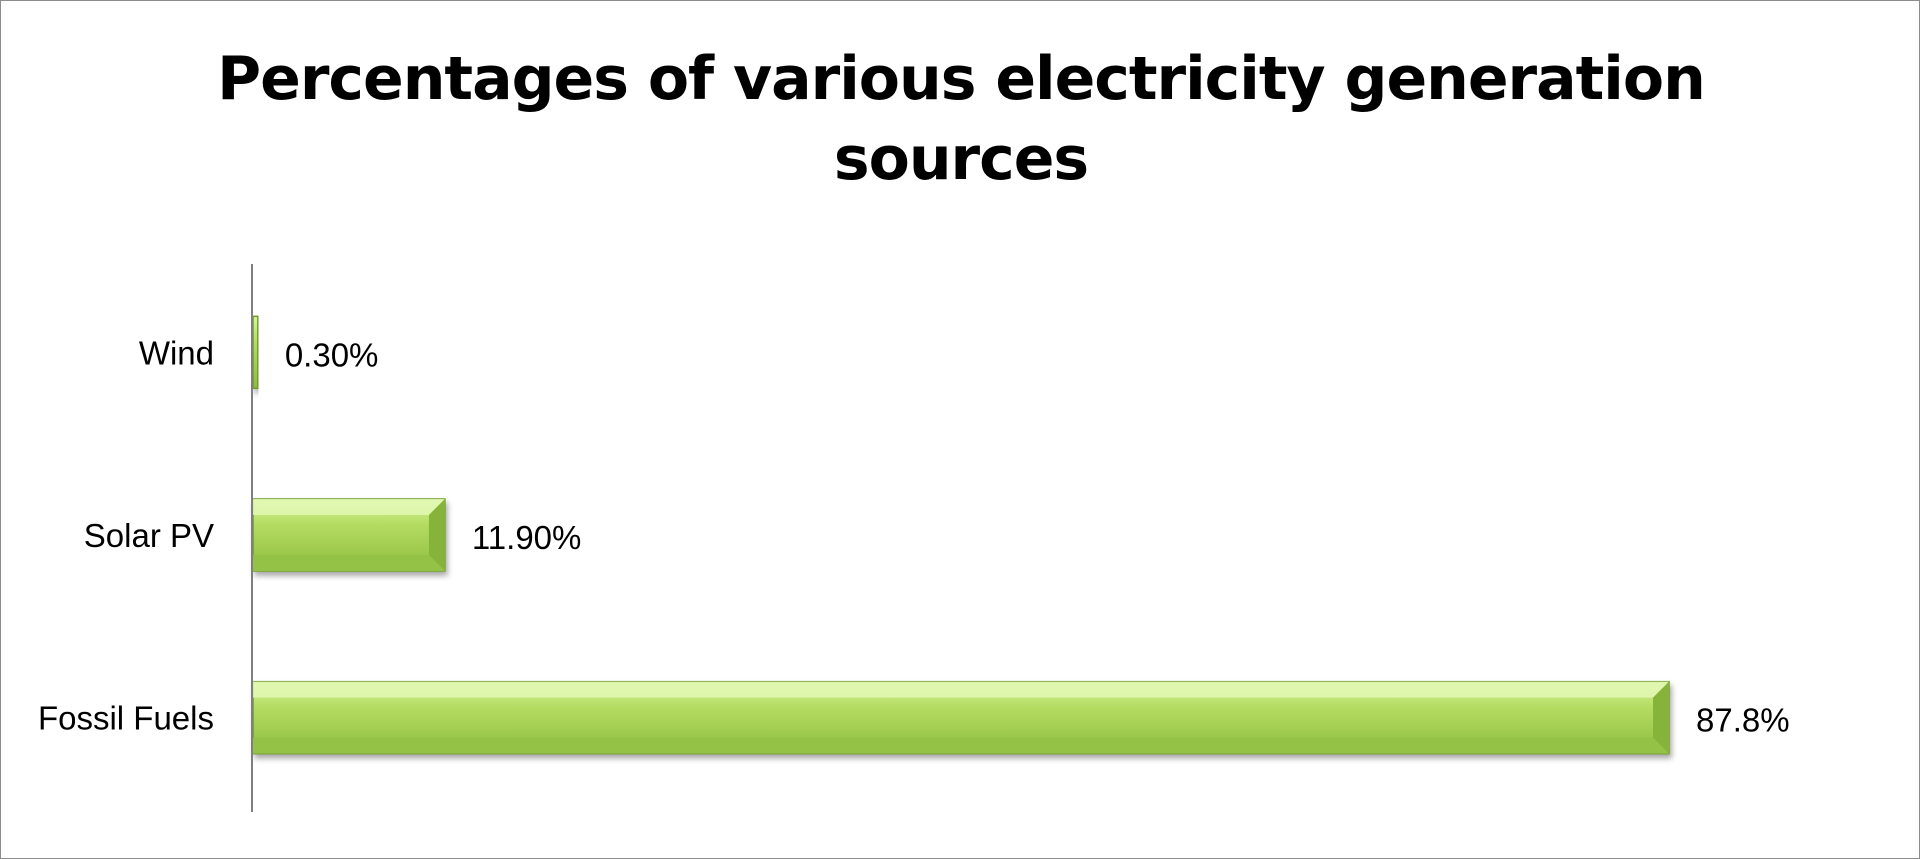  I want to click on bar-wind, so click(255, 352).